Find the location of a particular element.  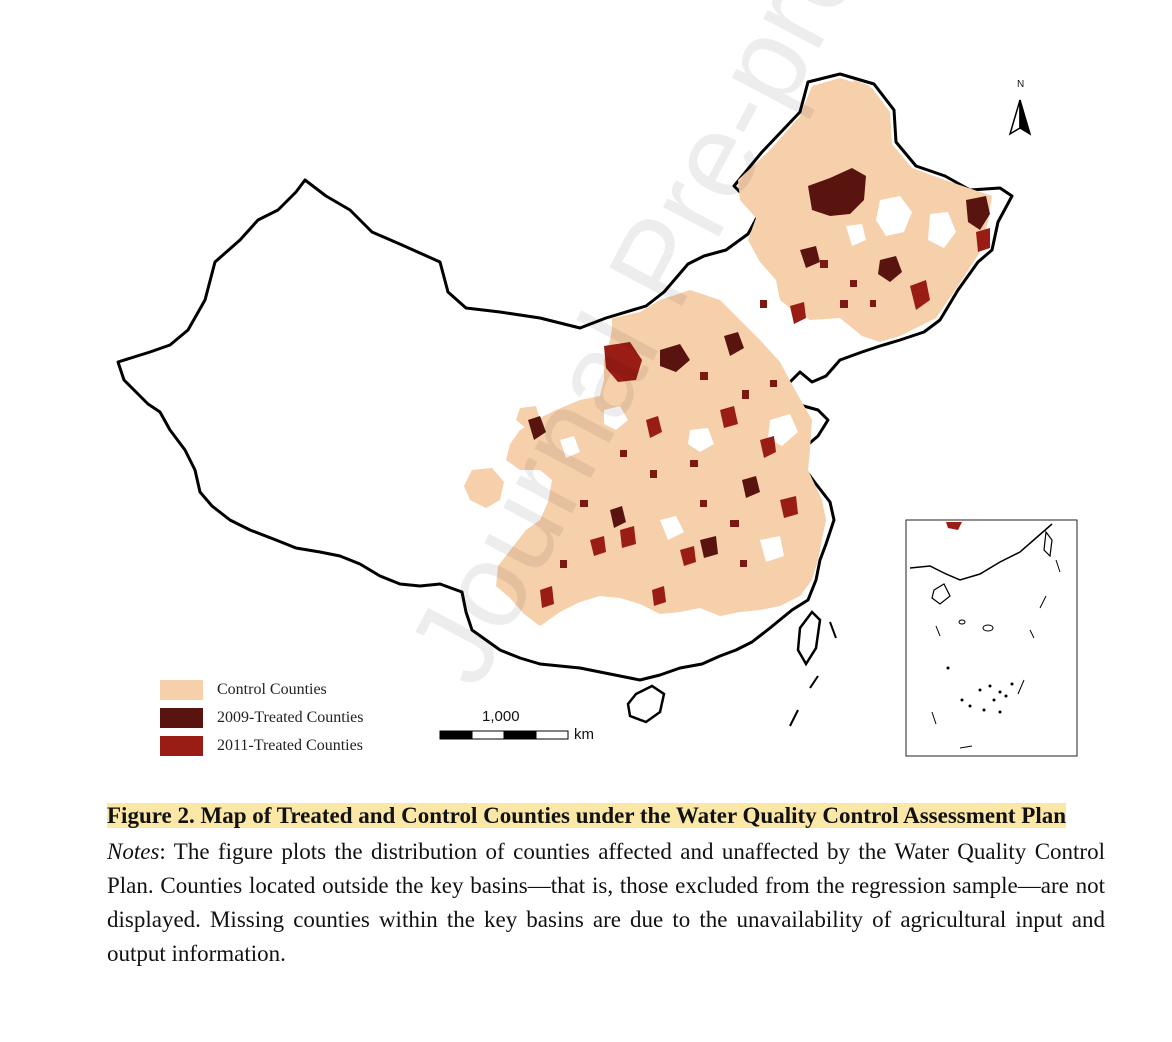

boundary-dashes is located at coordinates (813, 674).